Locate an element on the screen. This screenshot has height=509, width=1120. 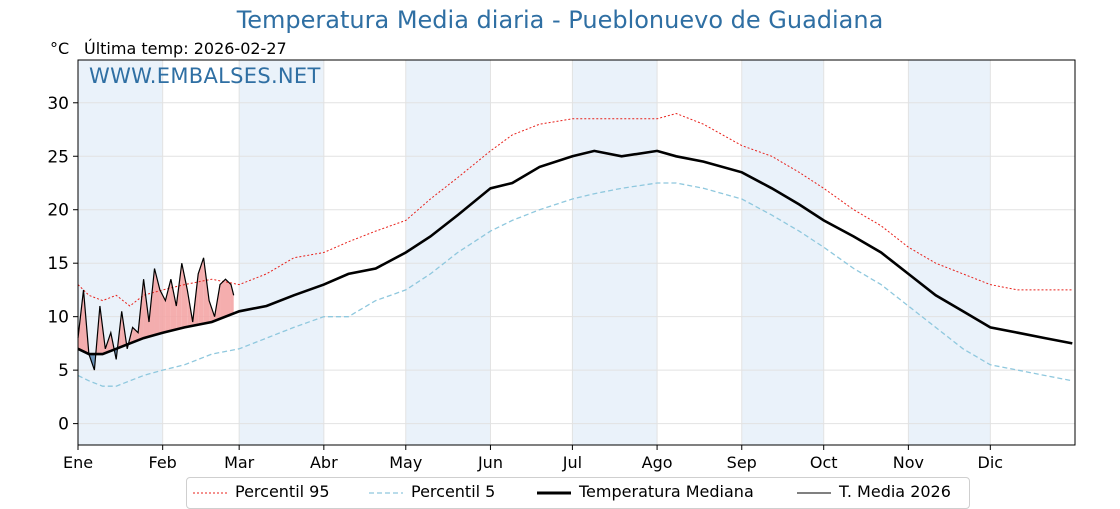
legend-item-p95: Percentil 95 is located at coordinates (261, 491).